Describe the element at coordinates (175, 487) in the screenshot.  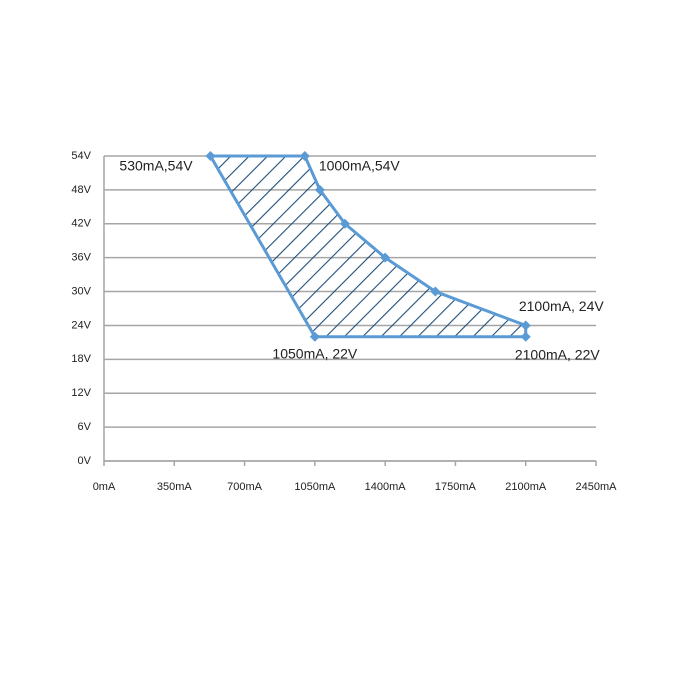
I see `x-tick-label: 350mA` at that location.